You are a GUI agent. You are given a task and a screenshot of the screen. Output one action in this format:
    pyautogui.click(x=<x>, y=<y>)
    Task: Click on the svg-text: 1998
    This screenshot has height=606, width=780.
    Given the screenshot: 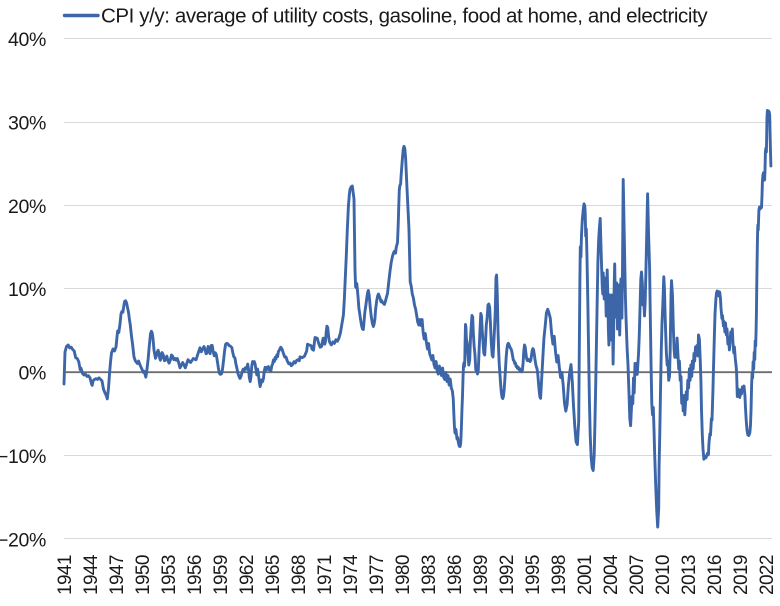 What is the action you would take?
    pyautogui.click(x=559, y=575)
    